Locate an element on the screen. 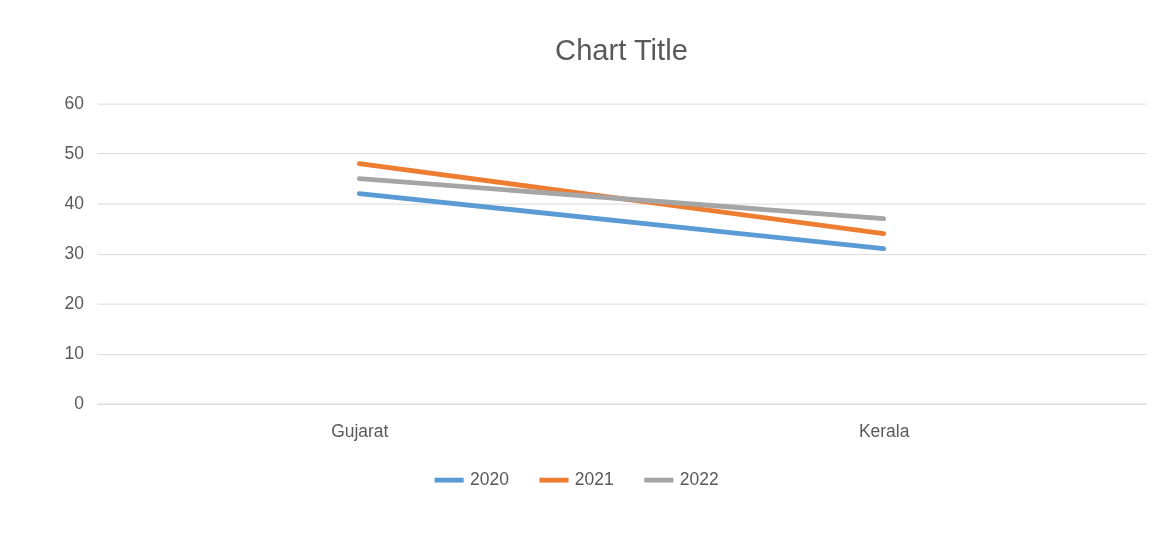 This screenshot has width=1174, height=533. y-tick-label: 20 is located at coordinates (74, 302).